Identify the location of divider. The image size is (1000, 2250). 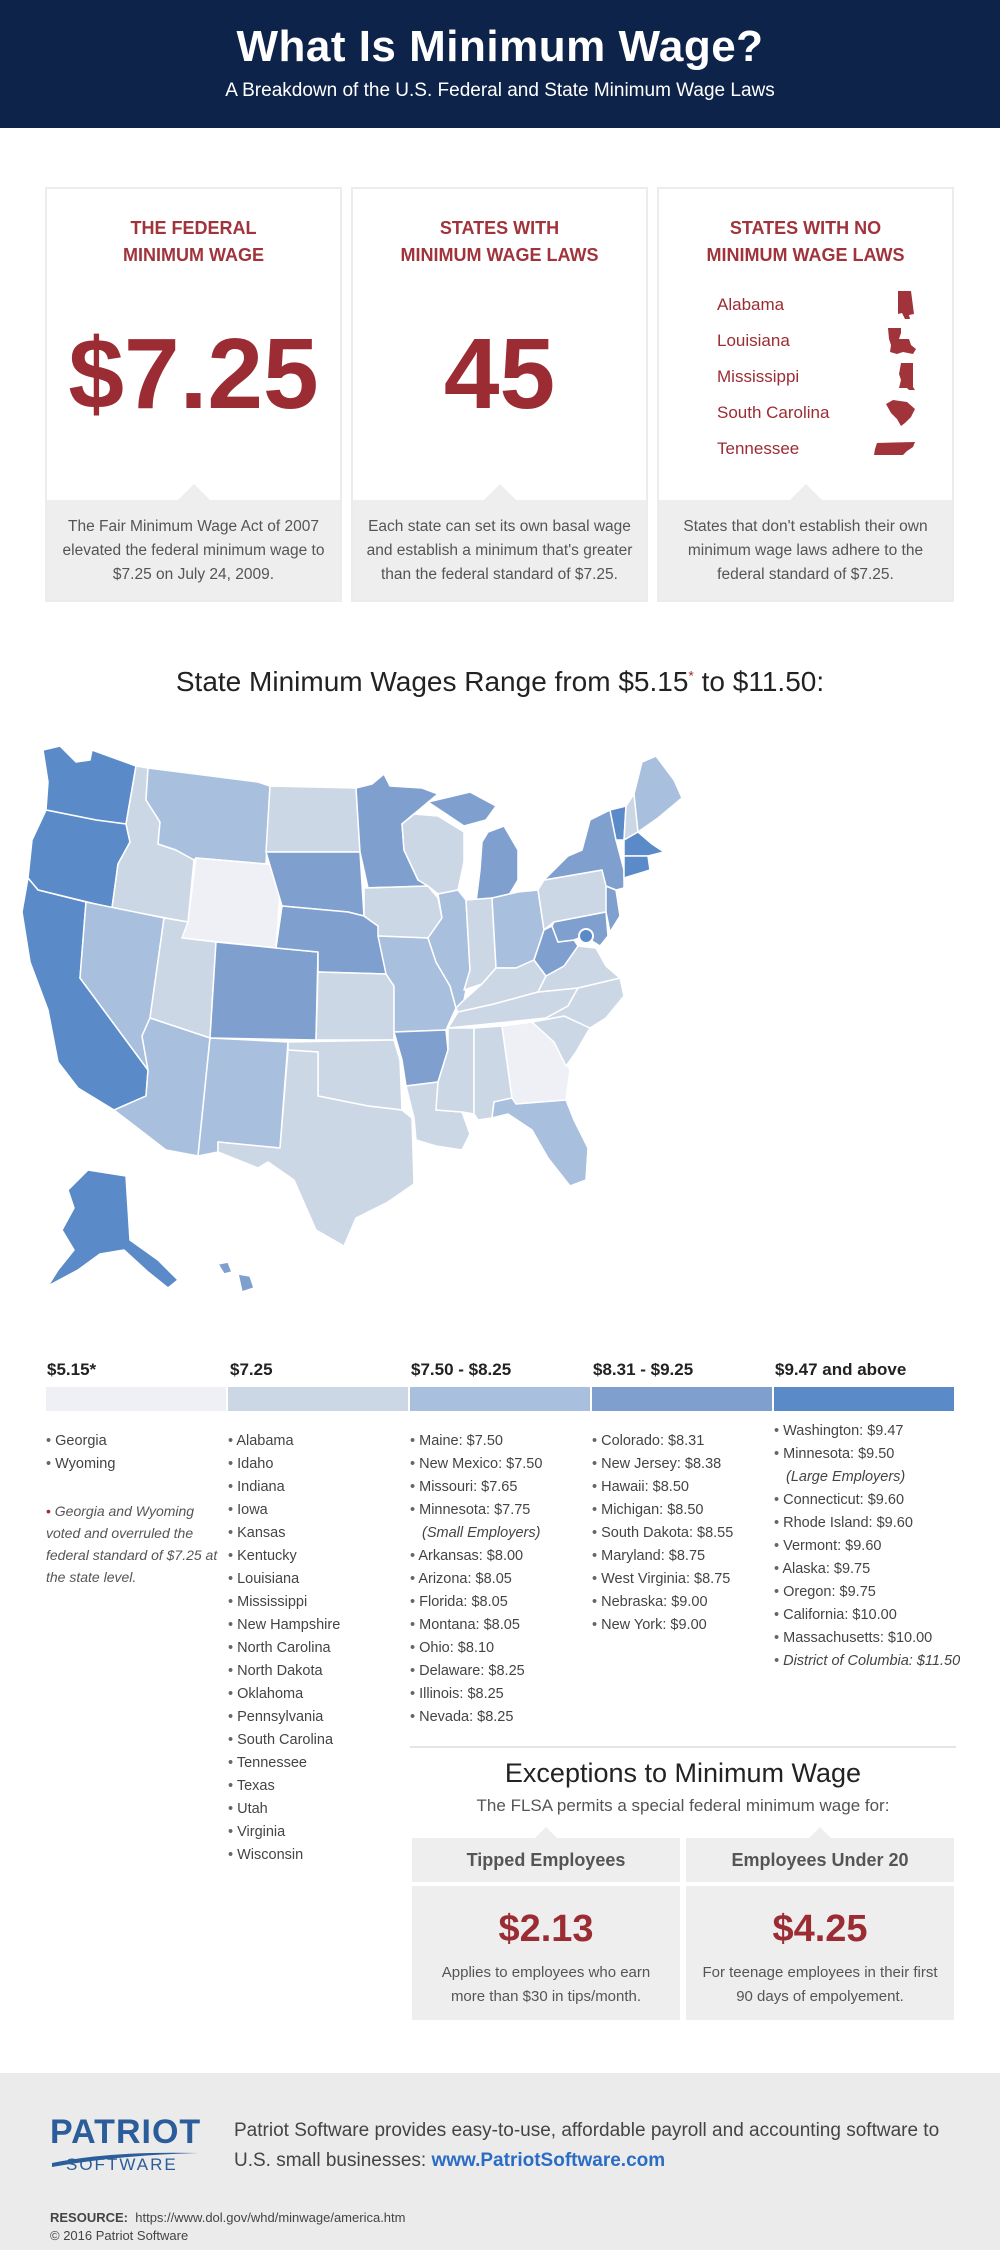
(683, 1747).